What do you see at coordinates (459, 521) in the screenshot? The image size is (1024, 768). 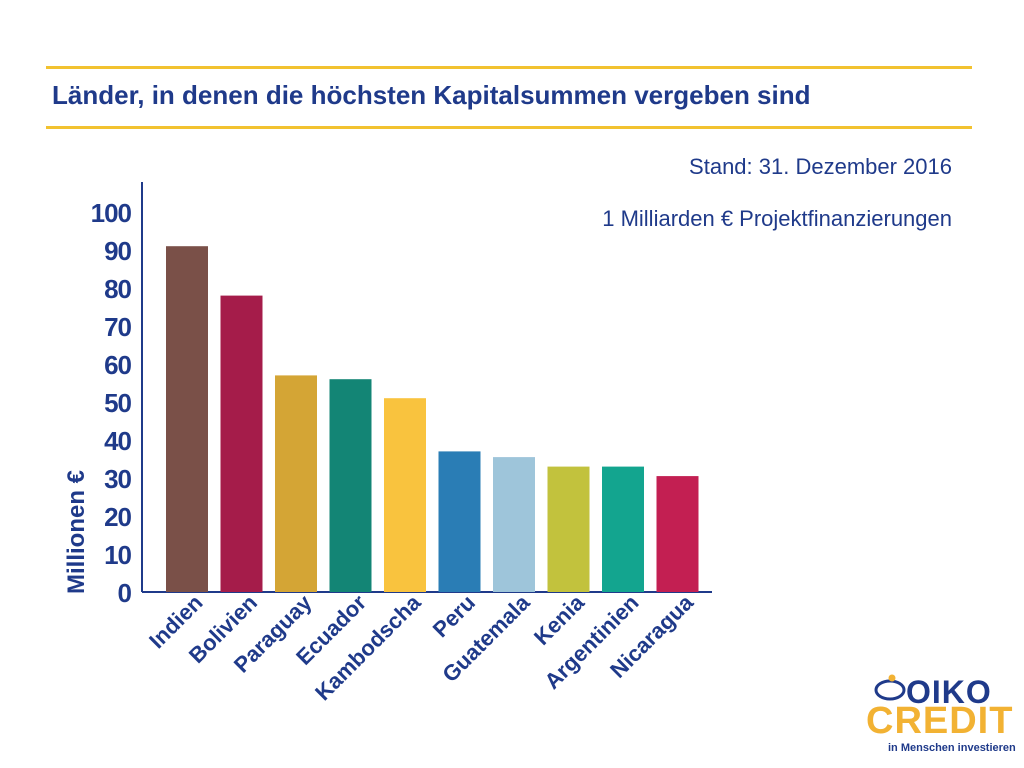 I see `bar-peru` at bounding box center [459, 521].